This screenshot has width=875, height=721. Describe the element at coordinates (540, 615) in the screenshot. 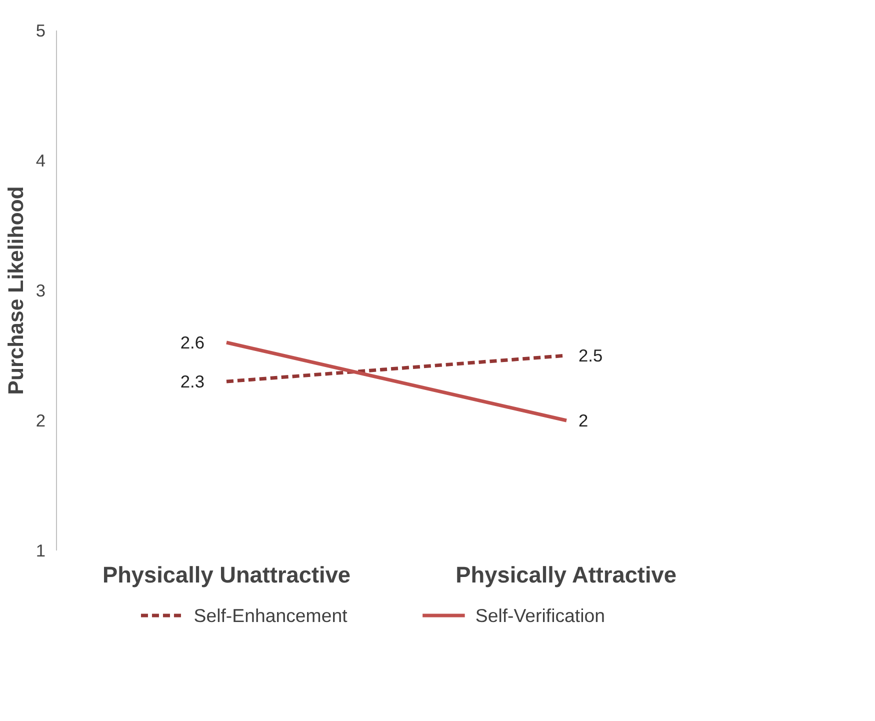

I see `legend-label: Self-Verification` at that location.